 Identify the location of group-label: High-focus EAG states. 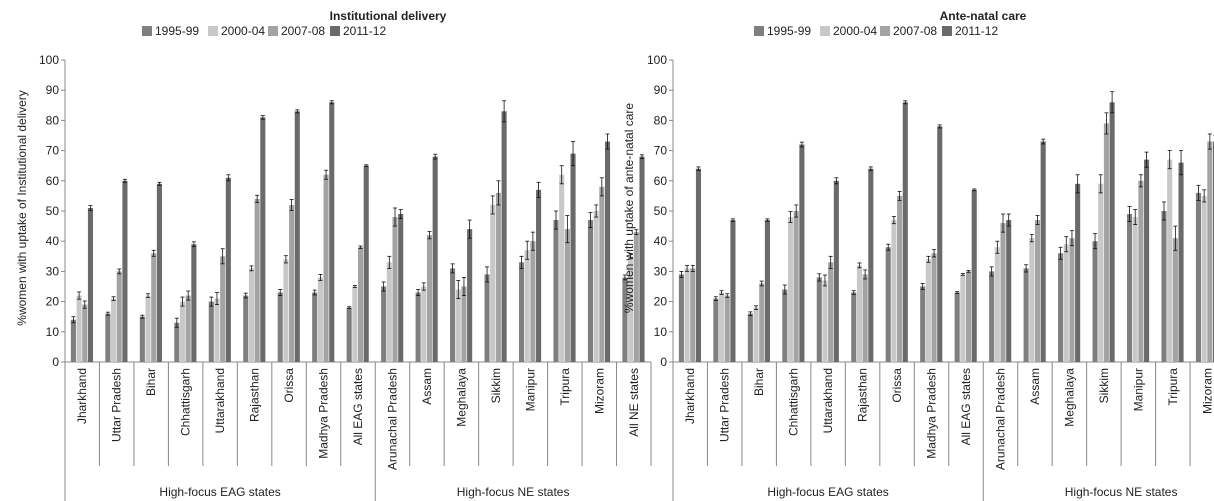
(827, 492).